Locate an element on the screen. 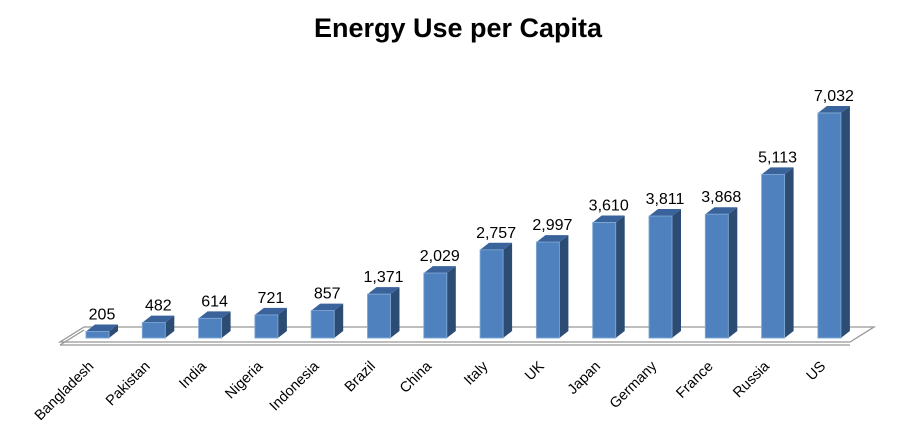  bar-india is located at coordinates (214, 325).